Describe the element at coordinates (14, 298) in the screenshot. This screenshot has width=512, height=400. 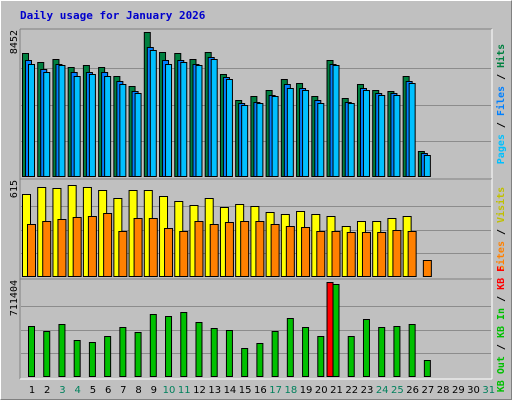
I see `kbytes-ymax-label: 711404` at that location.